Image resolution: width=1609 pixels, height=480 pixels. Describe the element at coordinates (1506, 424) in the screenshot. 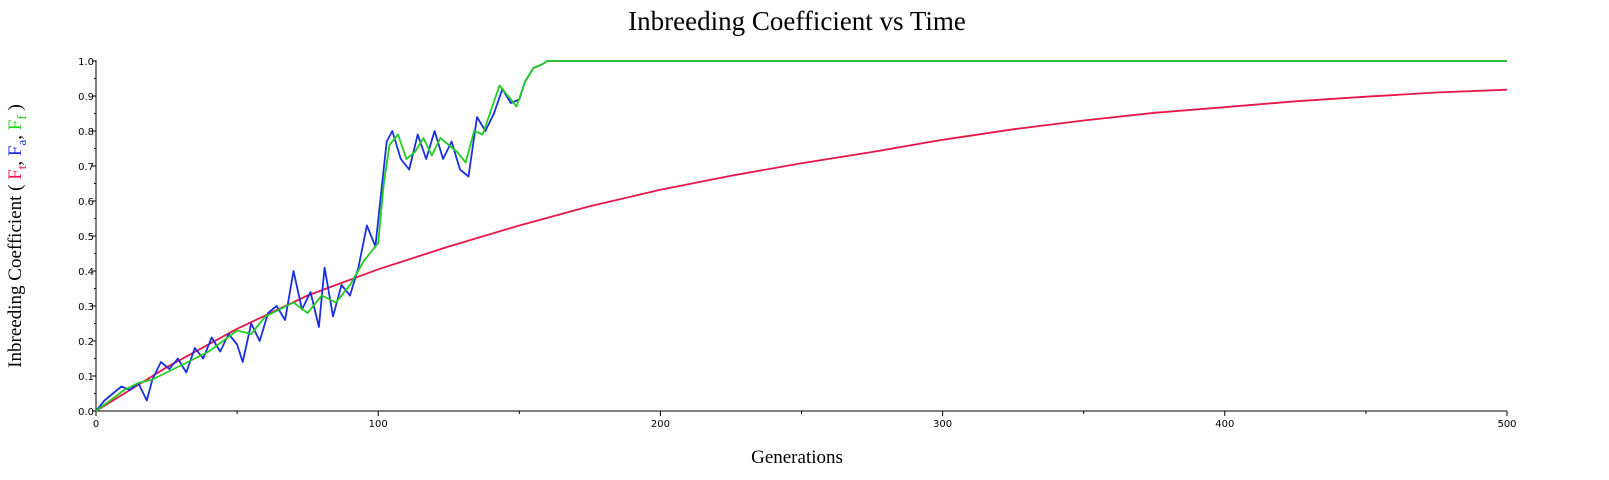

I see `x-tick-label: 500` at that location.